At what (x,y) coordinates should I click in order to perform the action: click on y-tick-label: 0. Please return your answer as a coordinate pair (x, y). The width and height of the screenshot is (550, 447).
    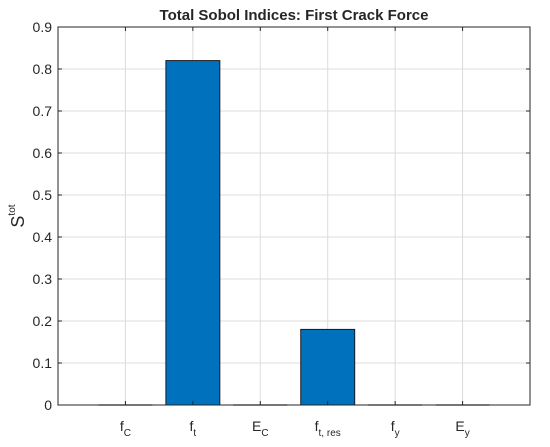
    Looking at the image, I should click on (48, 405).